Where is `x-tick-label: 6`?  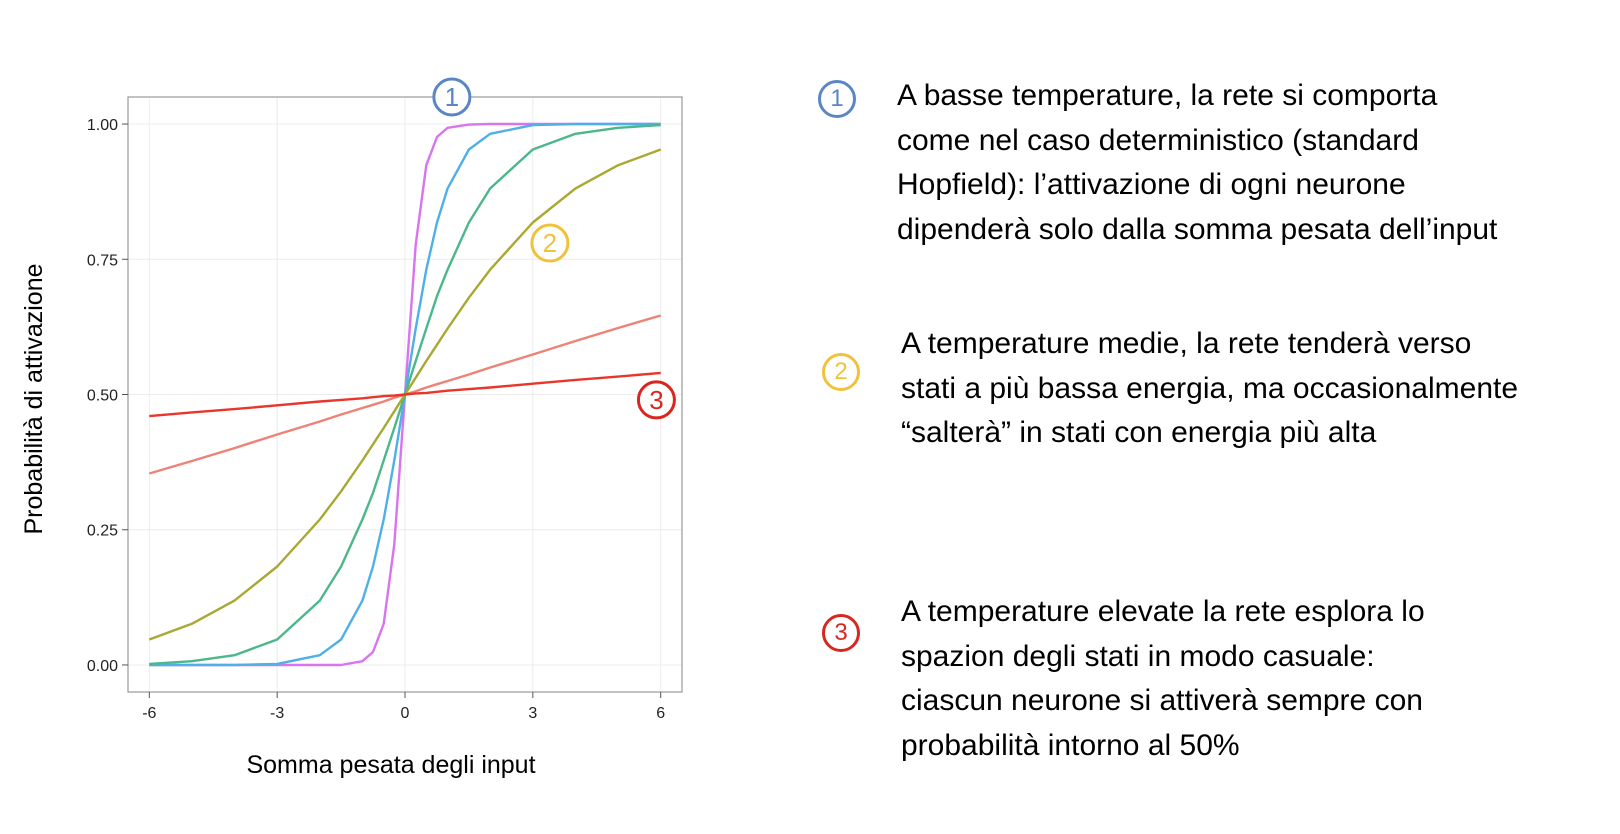 x-tick-label: 6 is located at coordinates (660, 713).